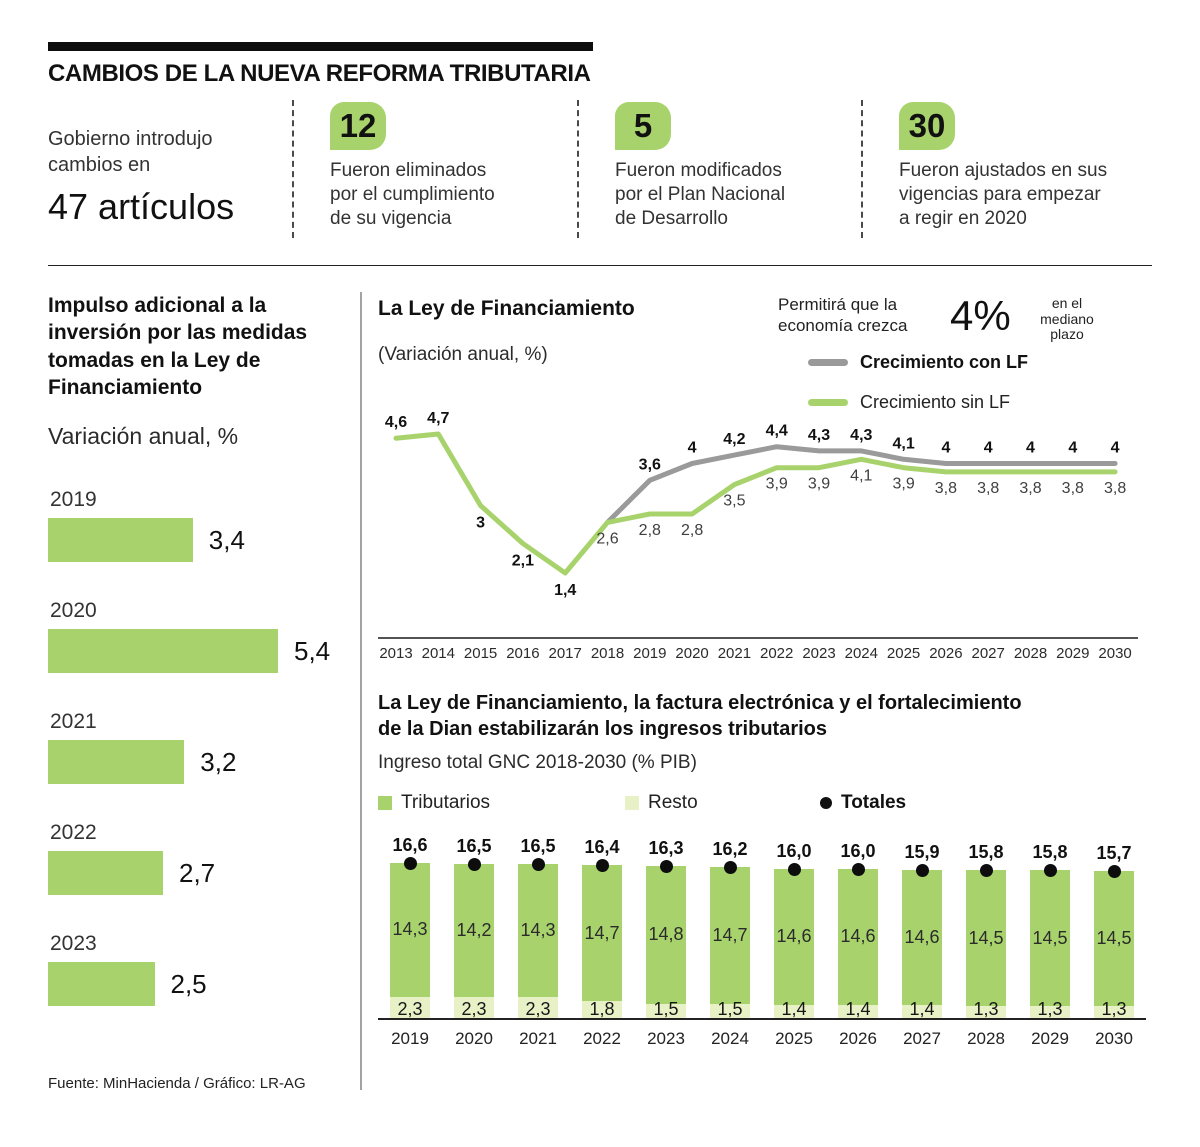 The image size is (1200, 1147). I want to click on data-point-label: 2,6, so click(607, 538).